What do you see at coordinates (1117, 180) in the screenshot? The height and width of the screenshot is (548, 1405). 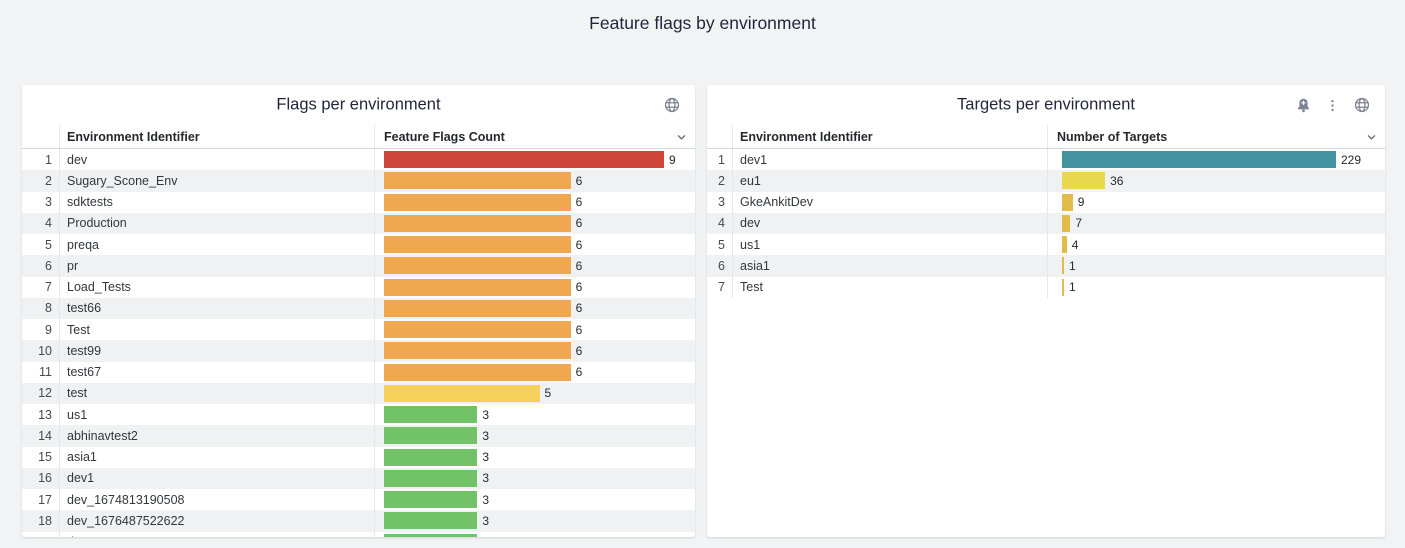 I see `bar-value-label: 36` at bounding box center [1117, 180].